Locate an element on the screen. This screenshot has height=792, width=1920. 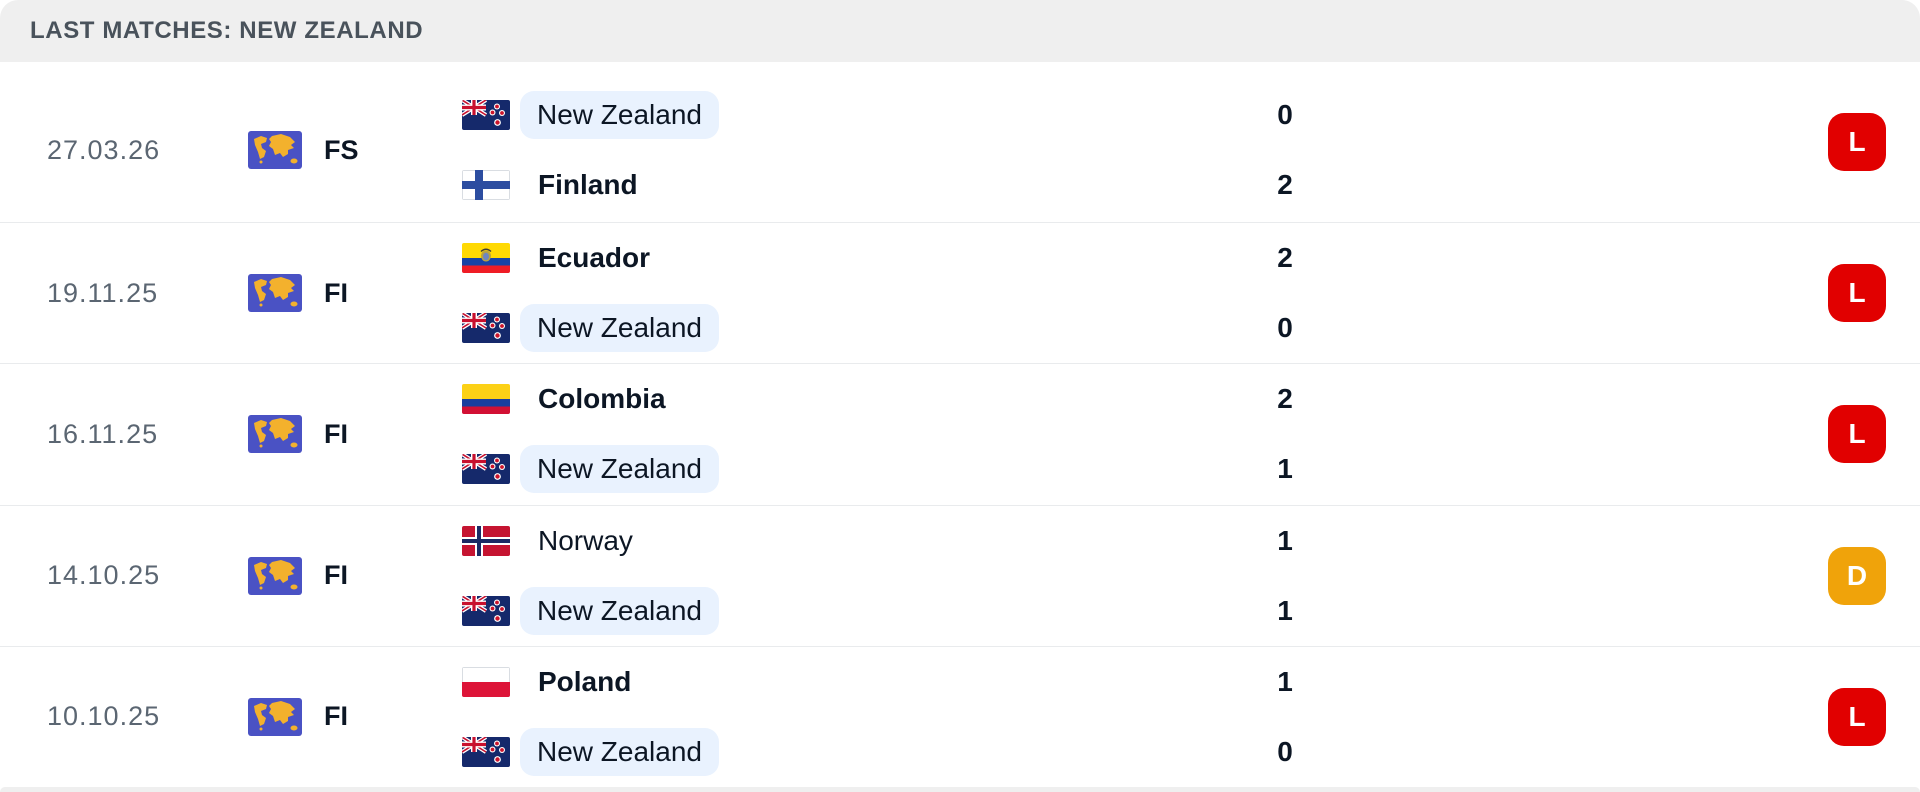
team-line: Finland 2 is located at coordinates (1191, 185).